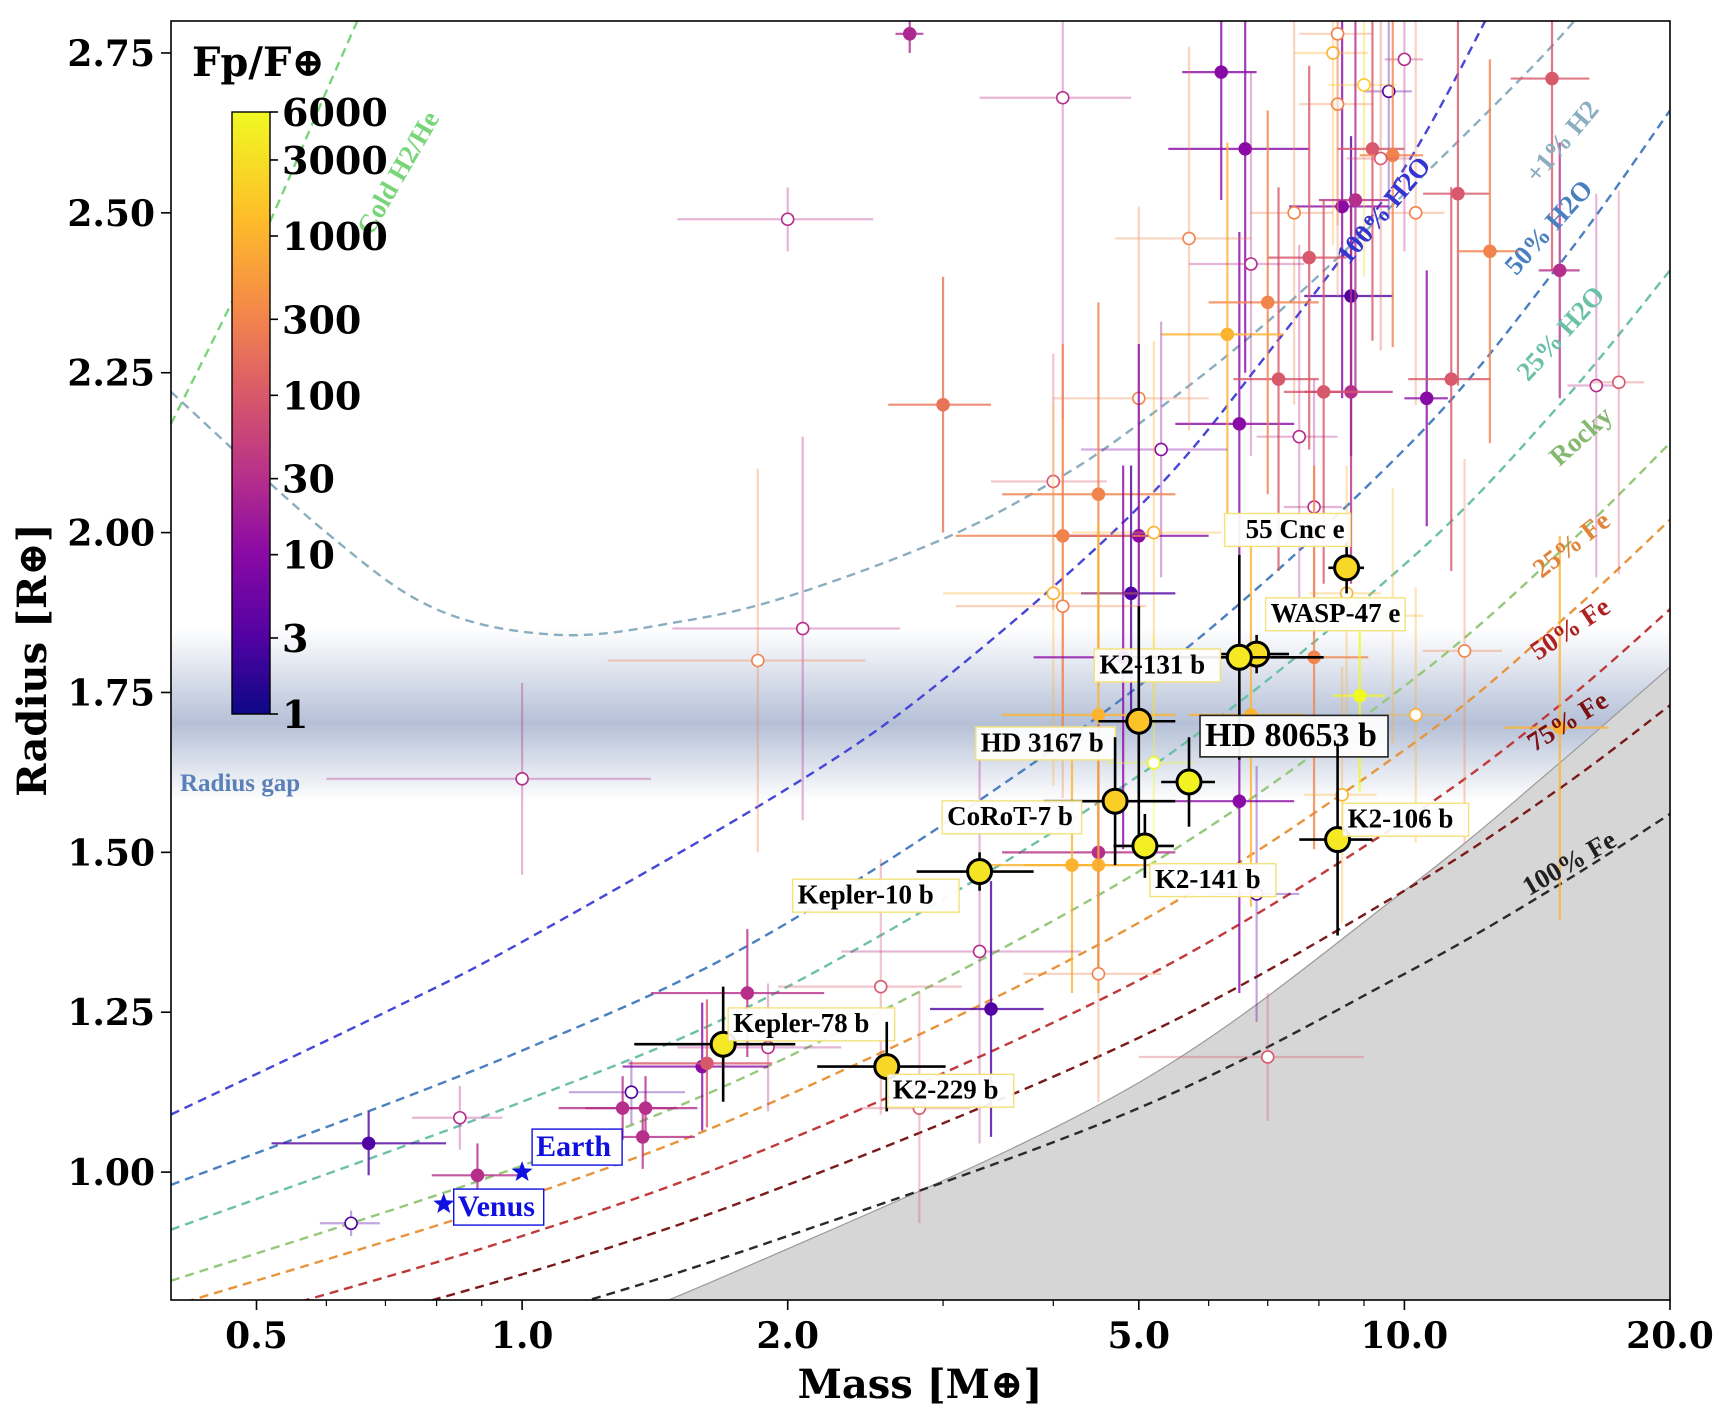 This screenshot has width=1722, height=1422. What do you see at coordinates (321, 319) in the screenshot?
I see `colorbar-tick-label-5: 300` at bounding box center [321, 319].